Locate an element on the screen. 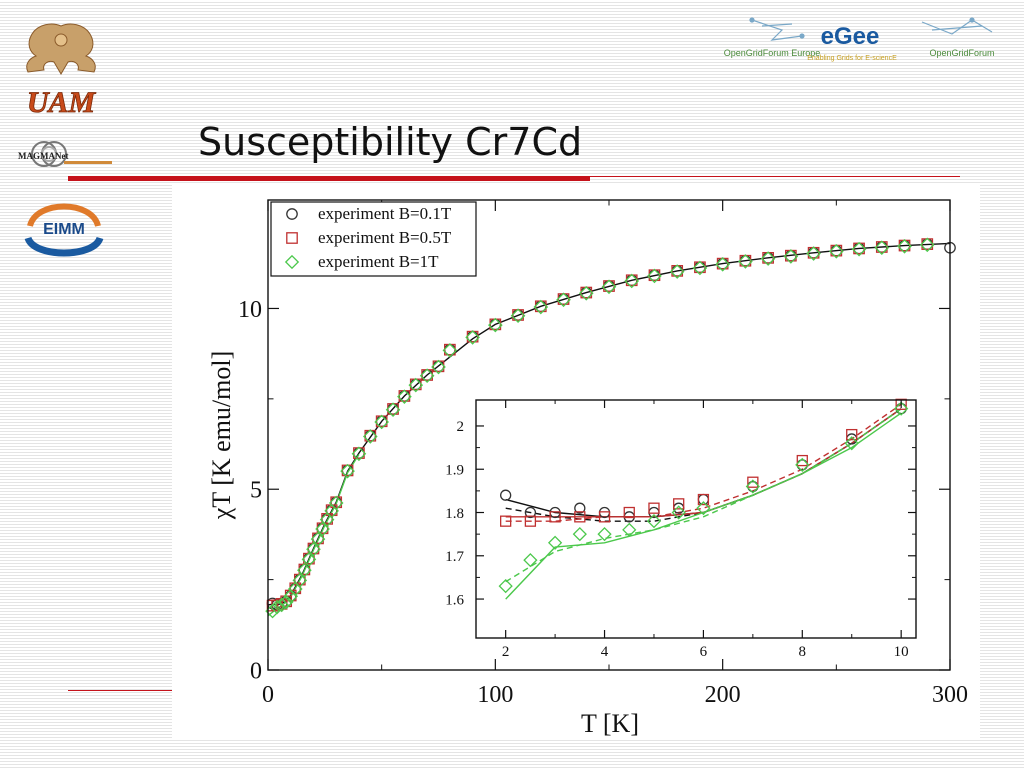 This screenshot has width=1024, height=768. main-y-tick-label: 0 is located at coordinates (256, 671).